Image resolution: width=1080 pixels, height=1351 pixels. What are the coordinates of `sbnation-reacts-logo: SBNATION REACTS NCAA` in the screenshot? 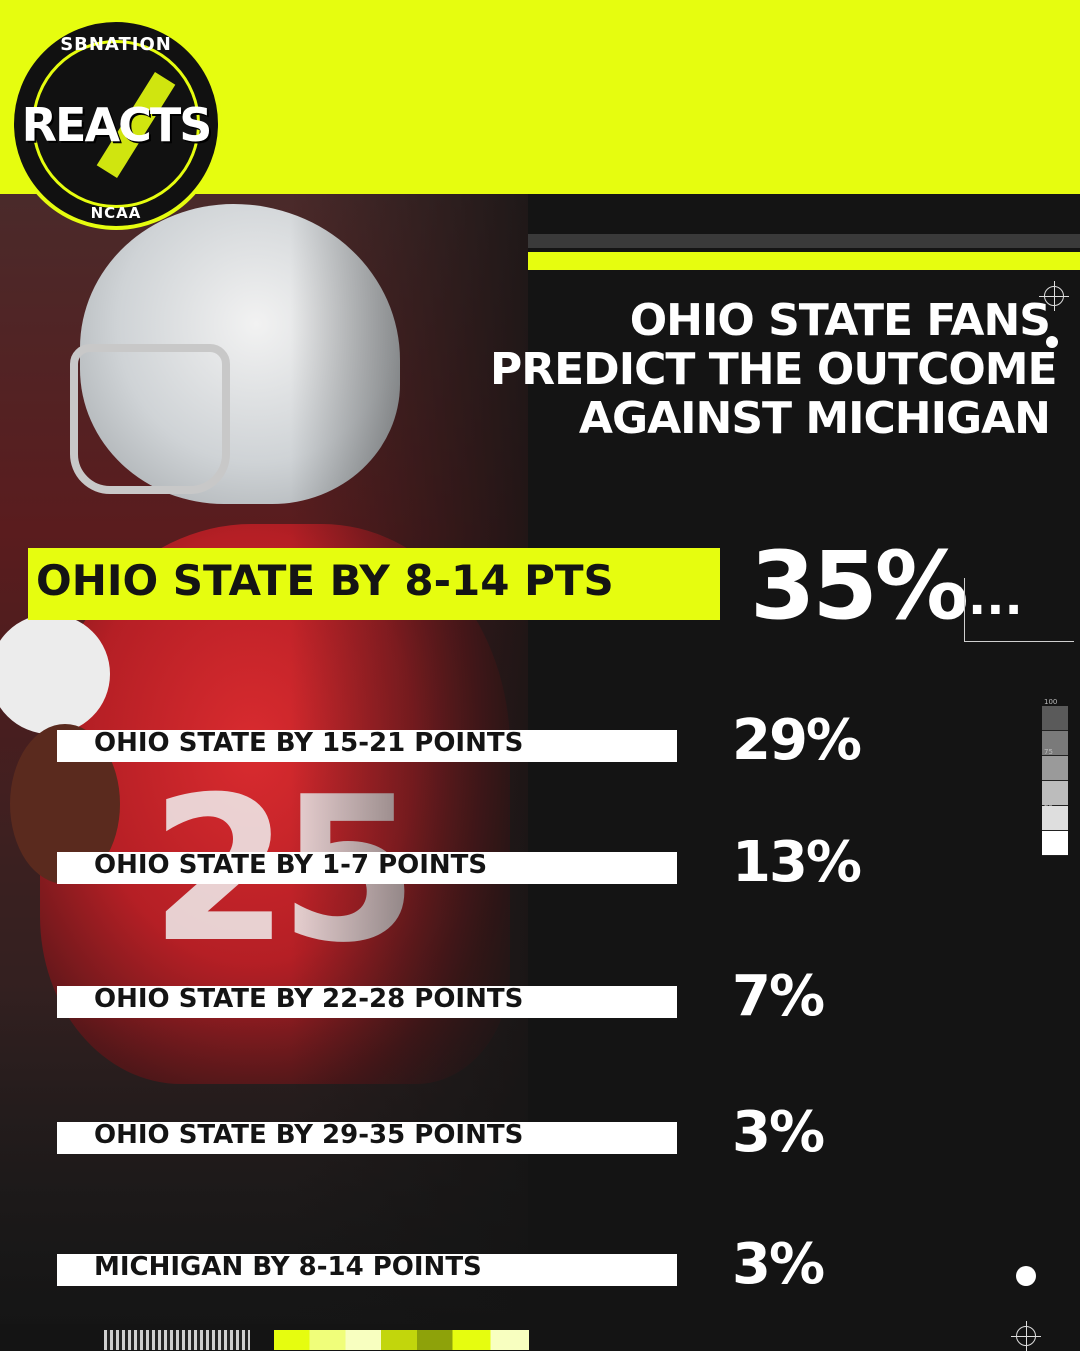 It's located at (116, 124).